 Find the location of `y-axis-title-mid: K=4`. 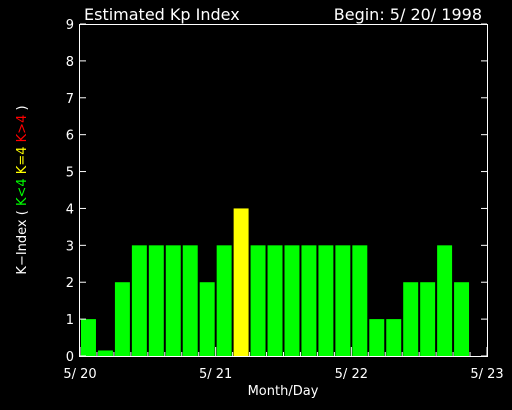

y-axis-title-mid: K=4 is located at coordinates (22, 160).